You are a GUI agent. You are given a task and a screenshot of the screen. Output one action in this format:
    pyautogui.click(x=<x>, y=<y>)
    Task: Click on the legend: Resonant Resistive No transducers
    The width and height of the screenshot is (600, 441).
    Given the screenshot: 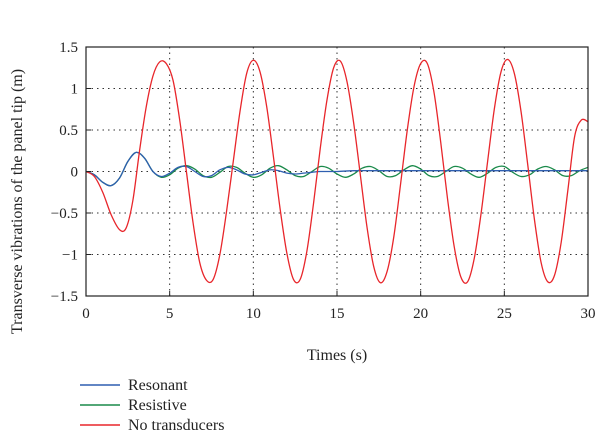 What is the action you would take?
    pyautogui.click(x=152, y=405)
    